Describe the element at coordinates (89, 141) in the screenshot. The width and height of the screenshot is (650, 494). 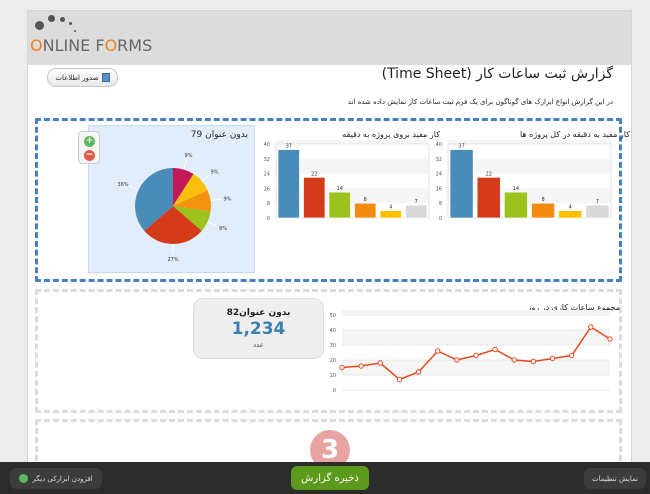
I see `zoom-in-icon: +` at that location.